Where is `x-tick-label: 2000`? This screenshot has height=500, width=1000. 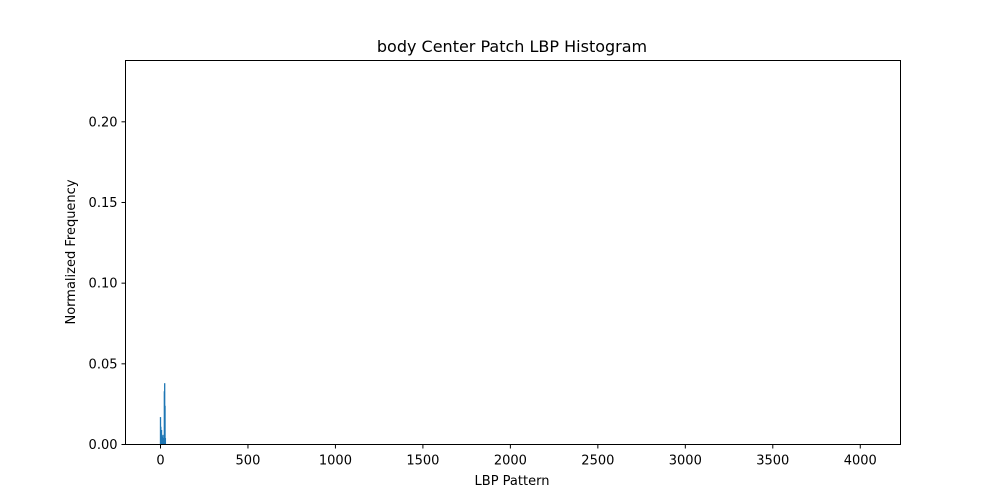
x-tick-label: 2000 is located at coordinates (510, 461).